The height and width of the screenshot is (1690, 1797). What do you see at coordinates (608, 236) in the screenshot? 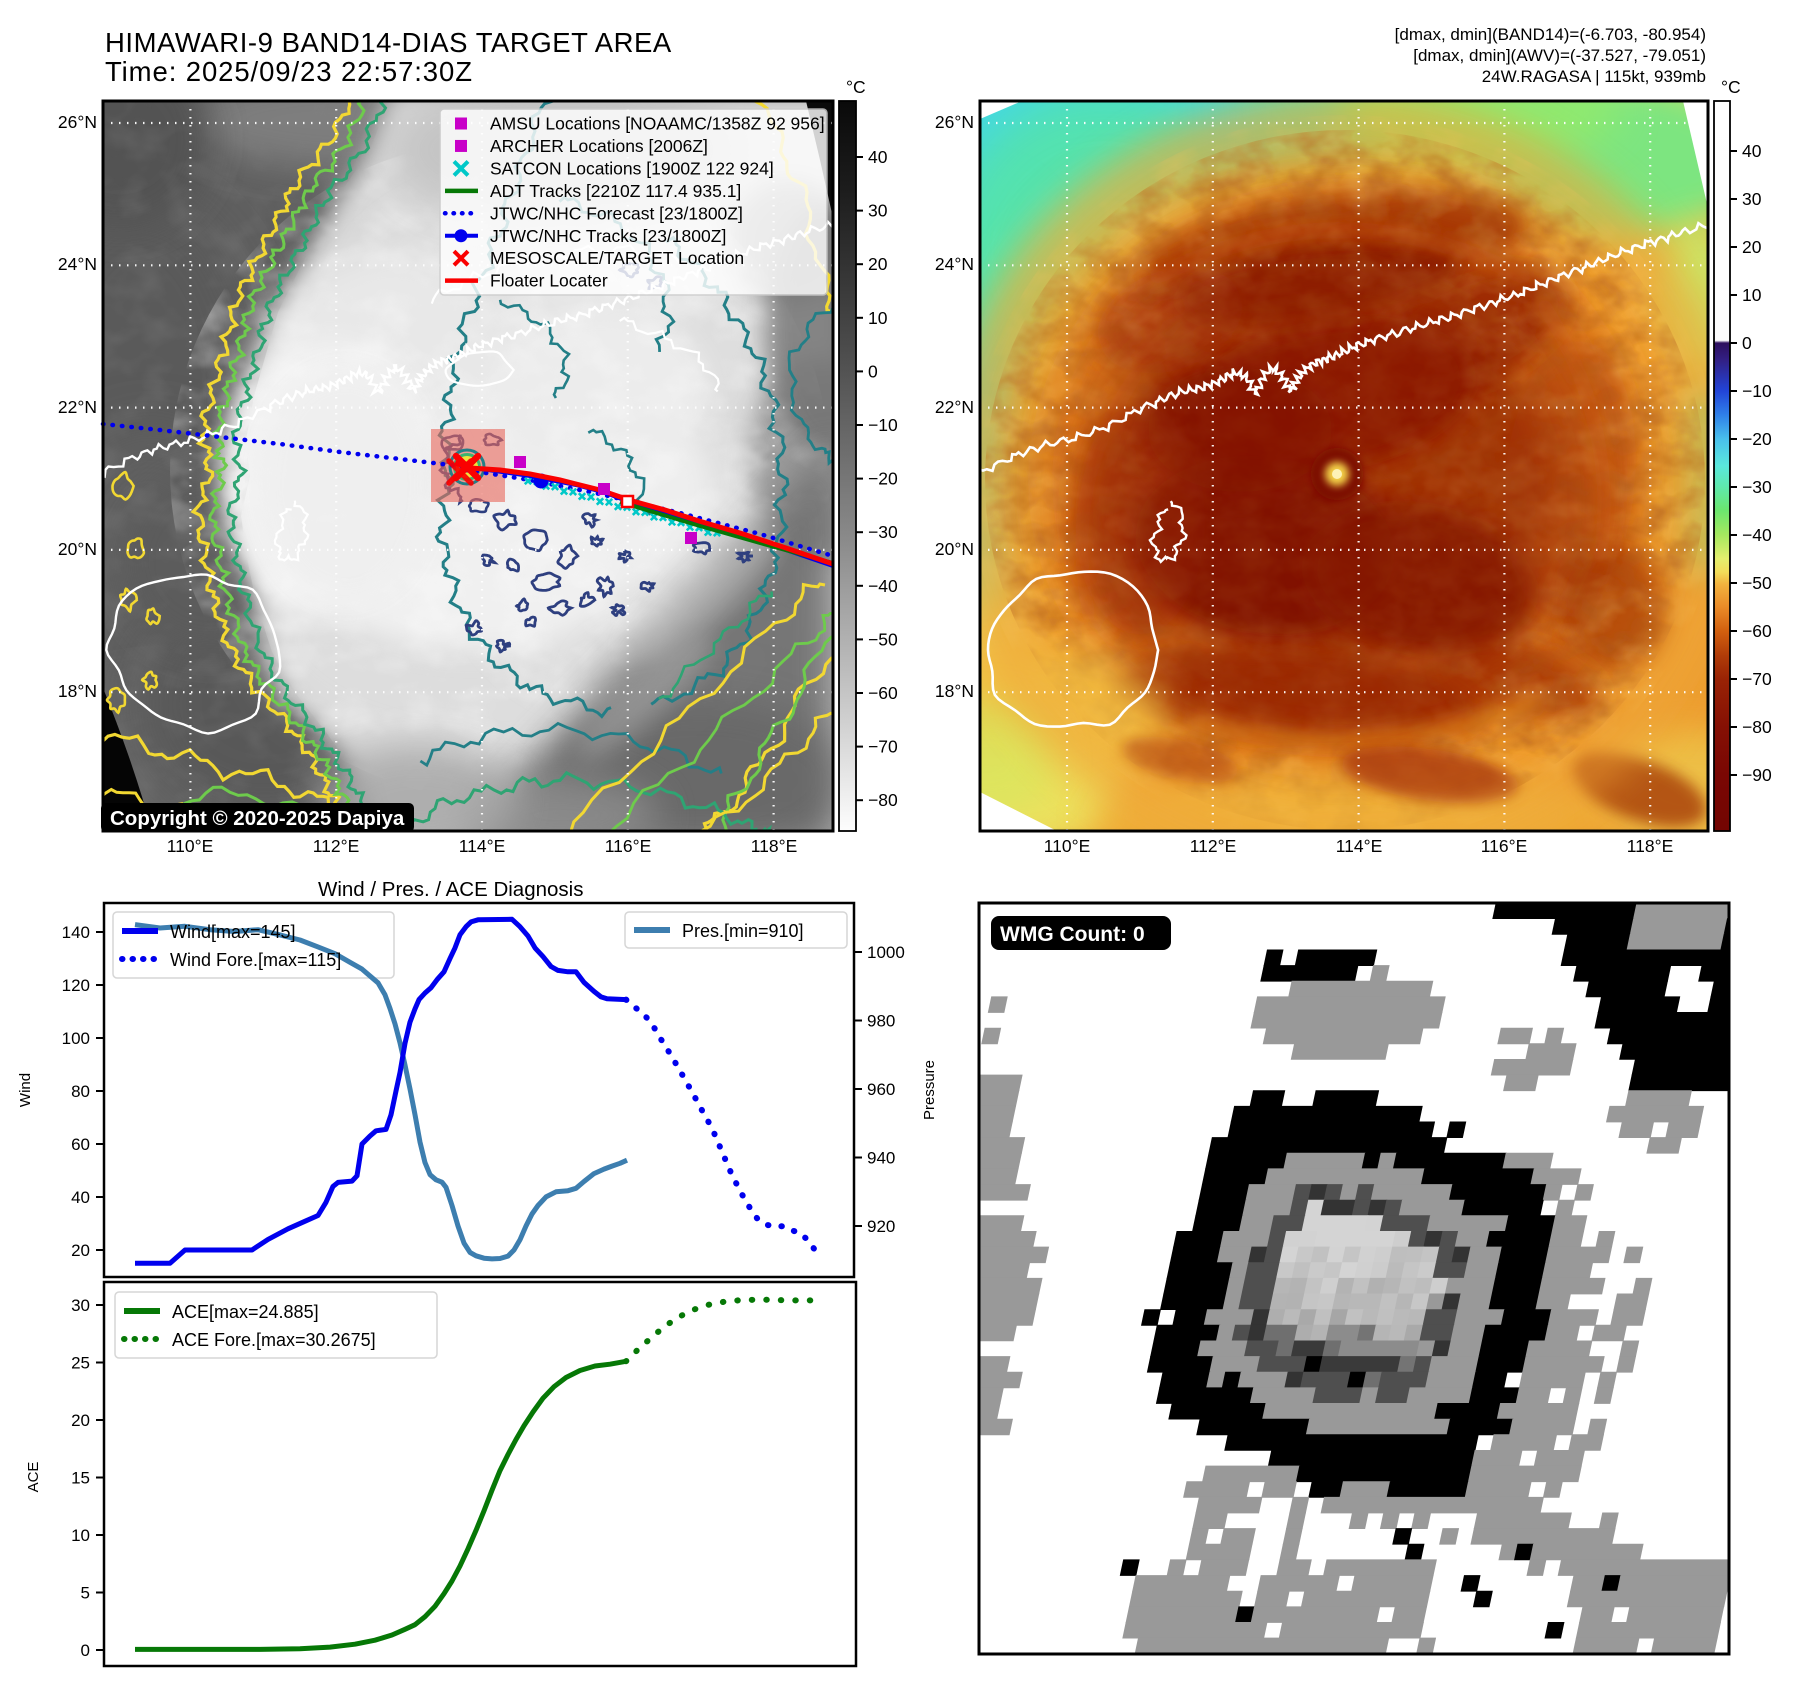
I see `svg-text: JTWC/NHC Tracks [23/1800Z]` at bounding box center [608, 236].